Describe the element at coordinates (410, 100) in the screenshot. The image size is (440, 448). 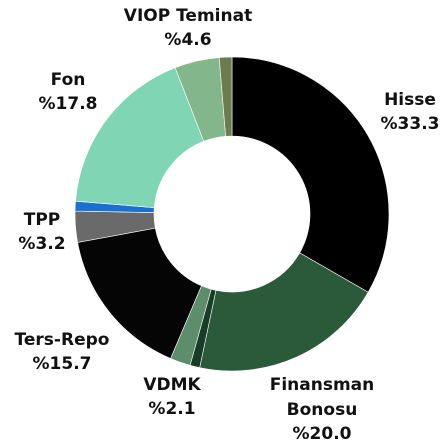
I see `slice-label: Hisse` at that location.